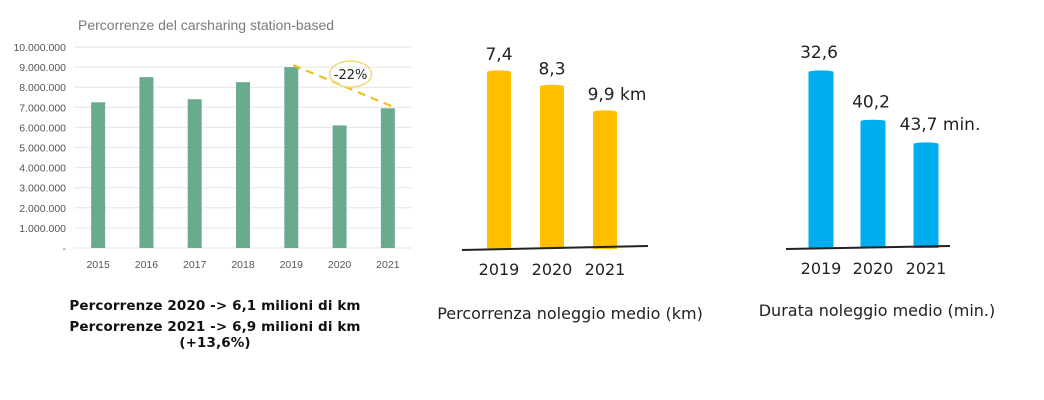  I want to click on y-tick-label: 7.000.000, so click(42, 108).